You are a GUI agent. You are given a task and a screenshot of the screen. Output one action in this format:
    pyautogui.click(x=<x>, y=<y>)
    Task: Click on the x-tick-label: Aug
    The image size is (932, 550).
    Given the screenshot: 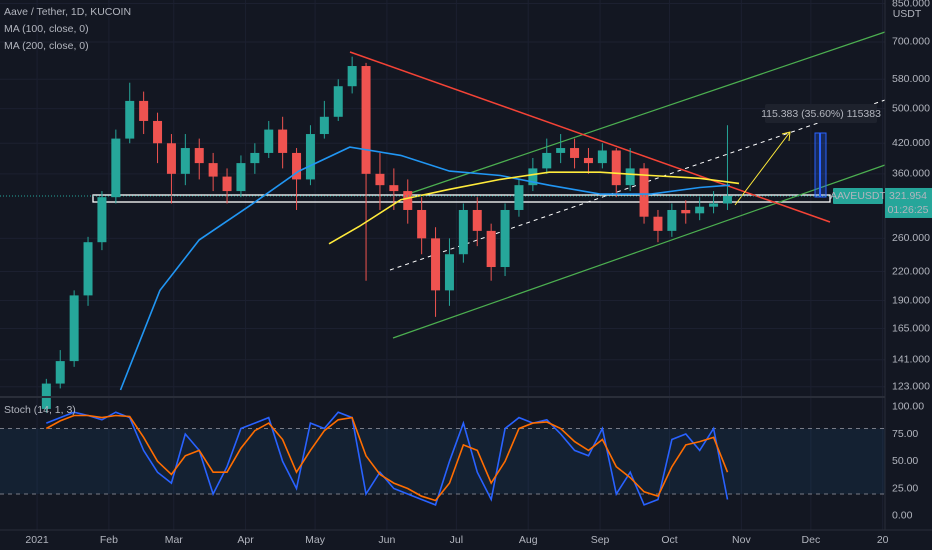 What is the action you would take?
    pyautogui.click(x=528, y=540)
    